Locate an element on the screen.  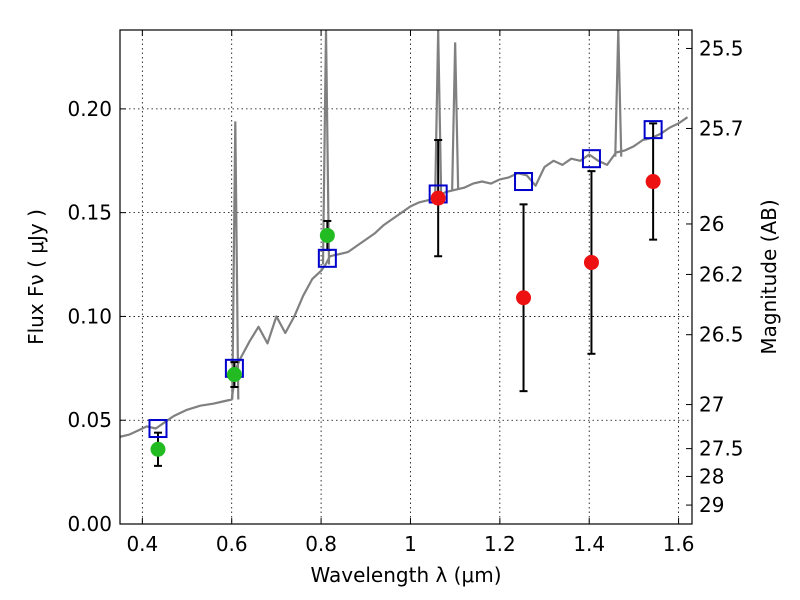
mag-tick-label: 29 is located at coordinates (711, 505).